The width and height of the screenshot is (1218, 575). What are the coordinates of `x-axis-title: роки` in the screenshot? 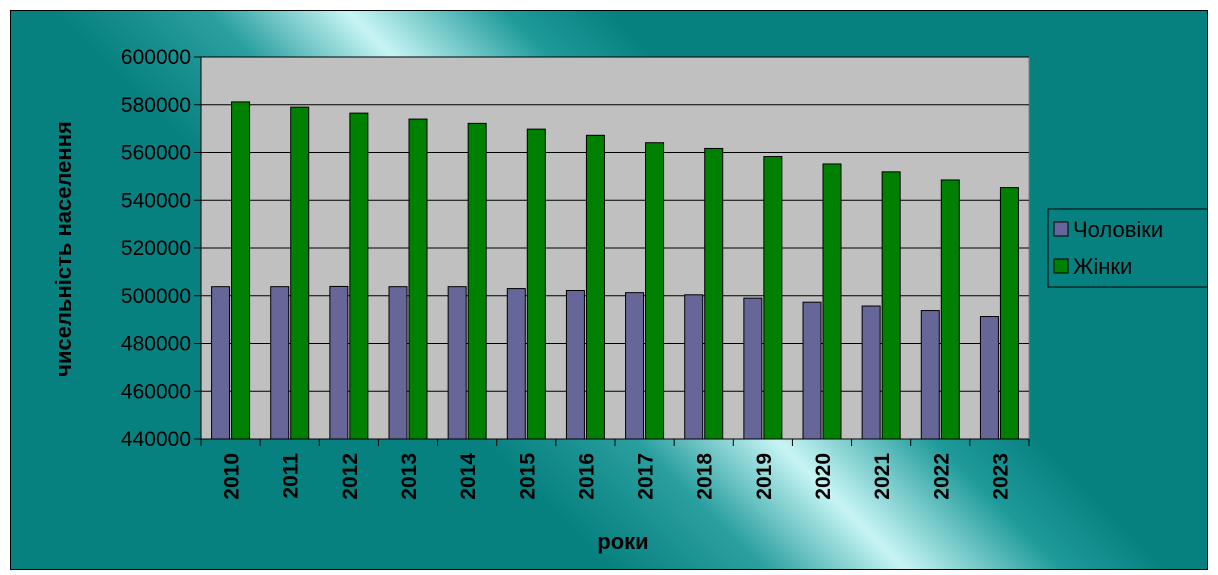 It's located at (622, 541).